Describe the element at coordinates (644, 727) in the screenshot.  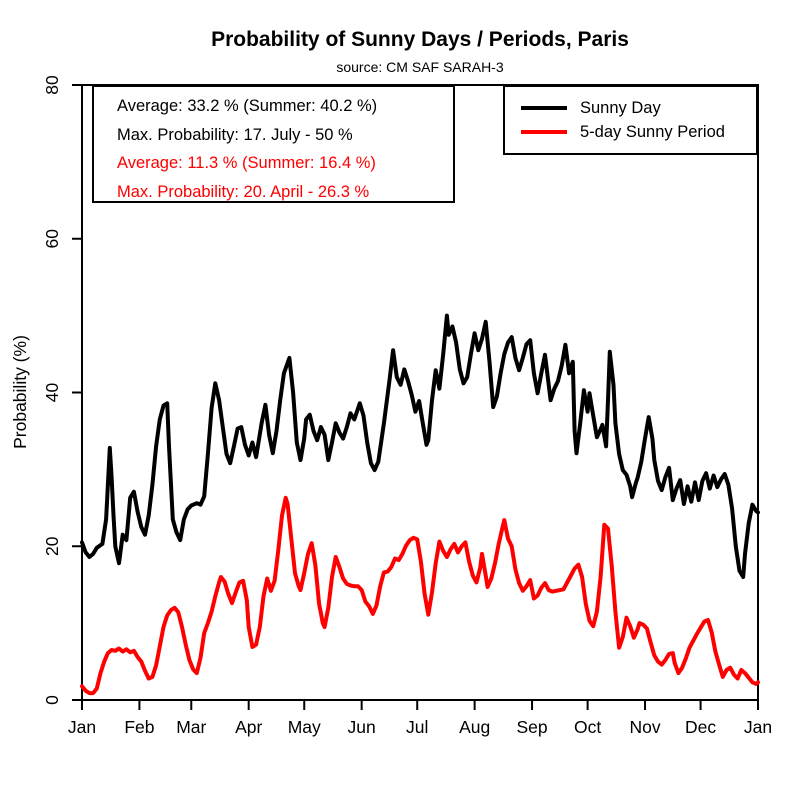
I see `x-tick-label-nov: Nov` at that location.